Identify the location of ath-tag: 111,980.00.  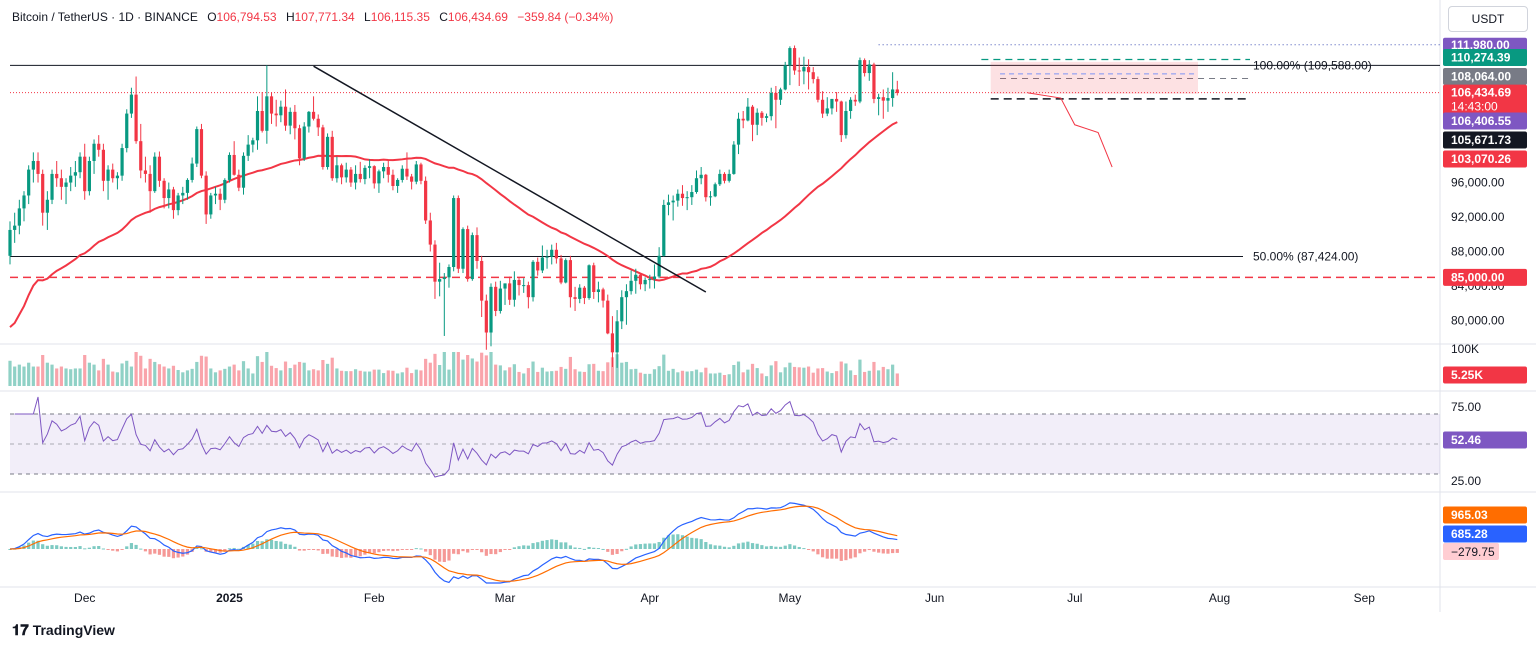
(1480, 45).